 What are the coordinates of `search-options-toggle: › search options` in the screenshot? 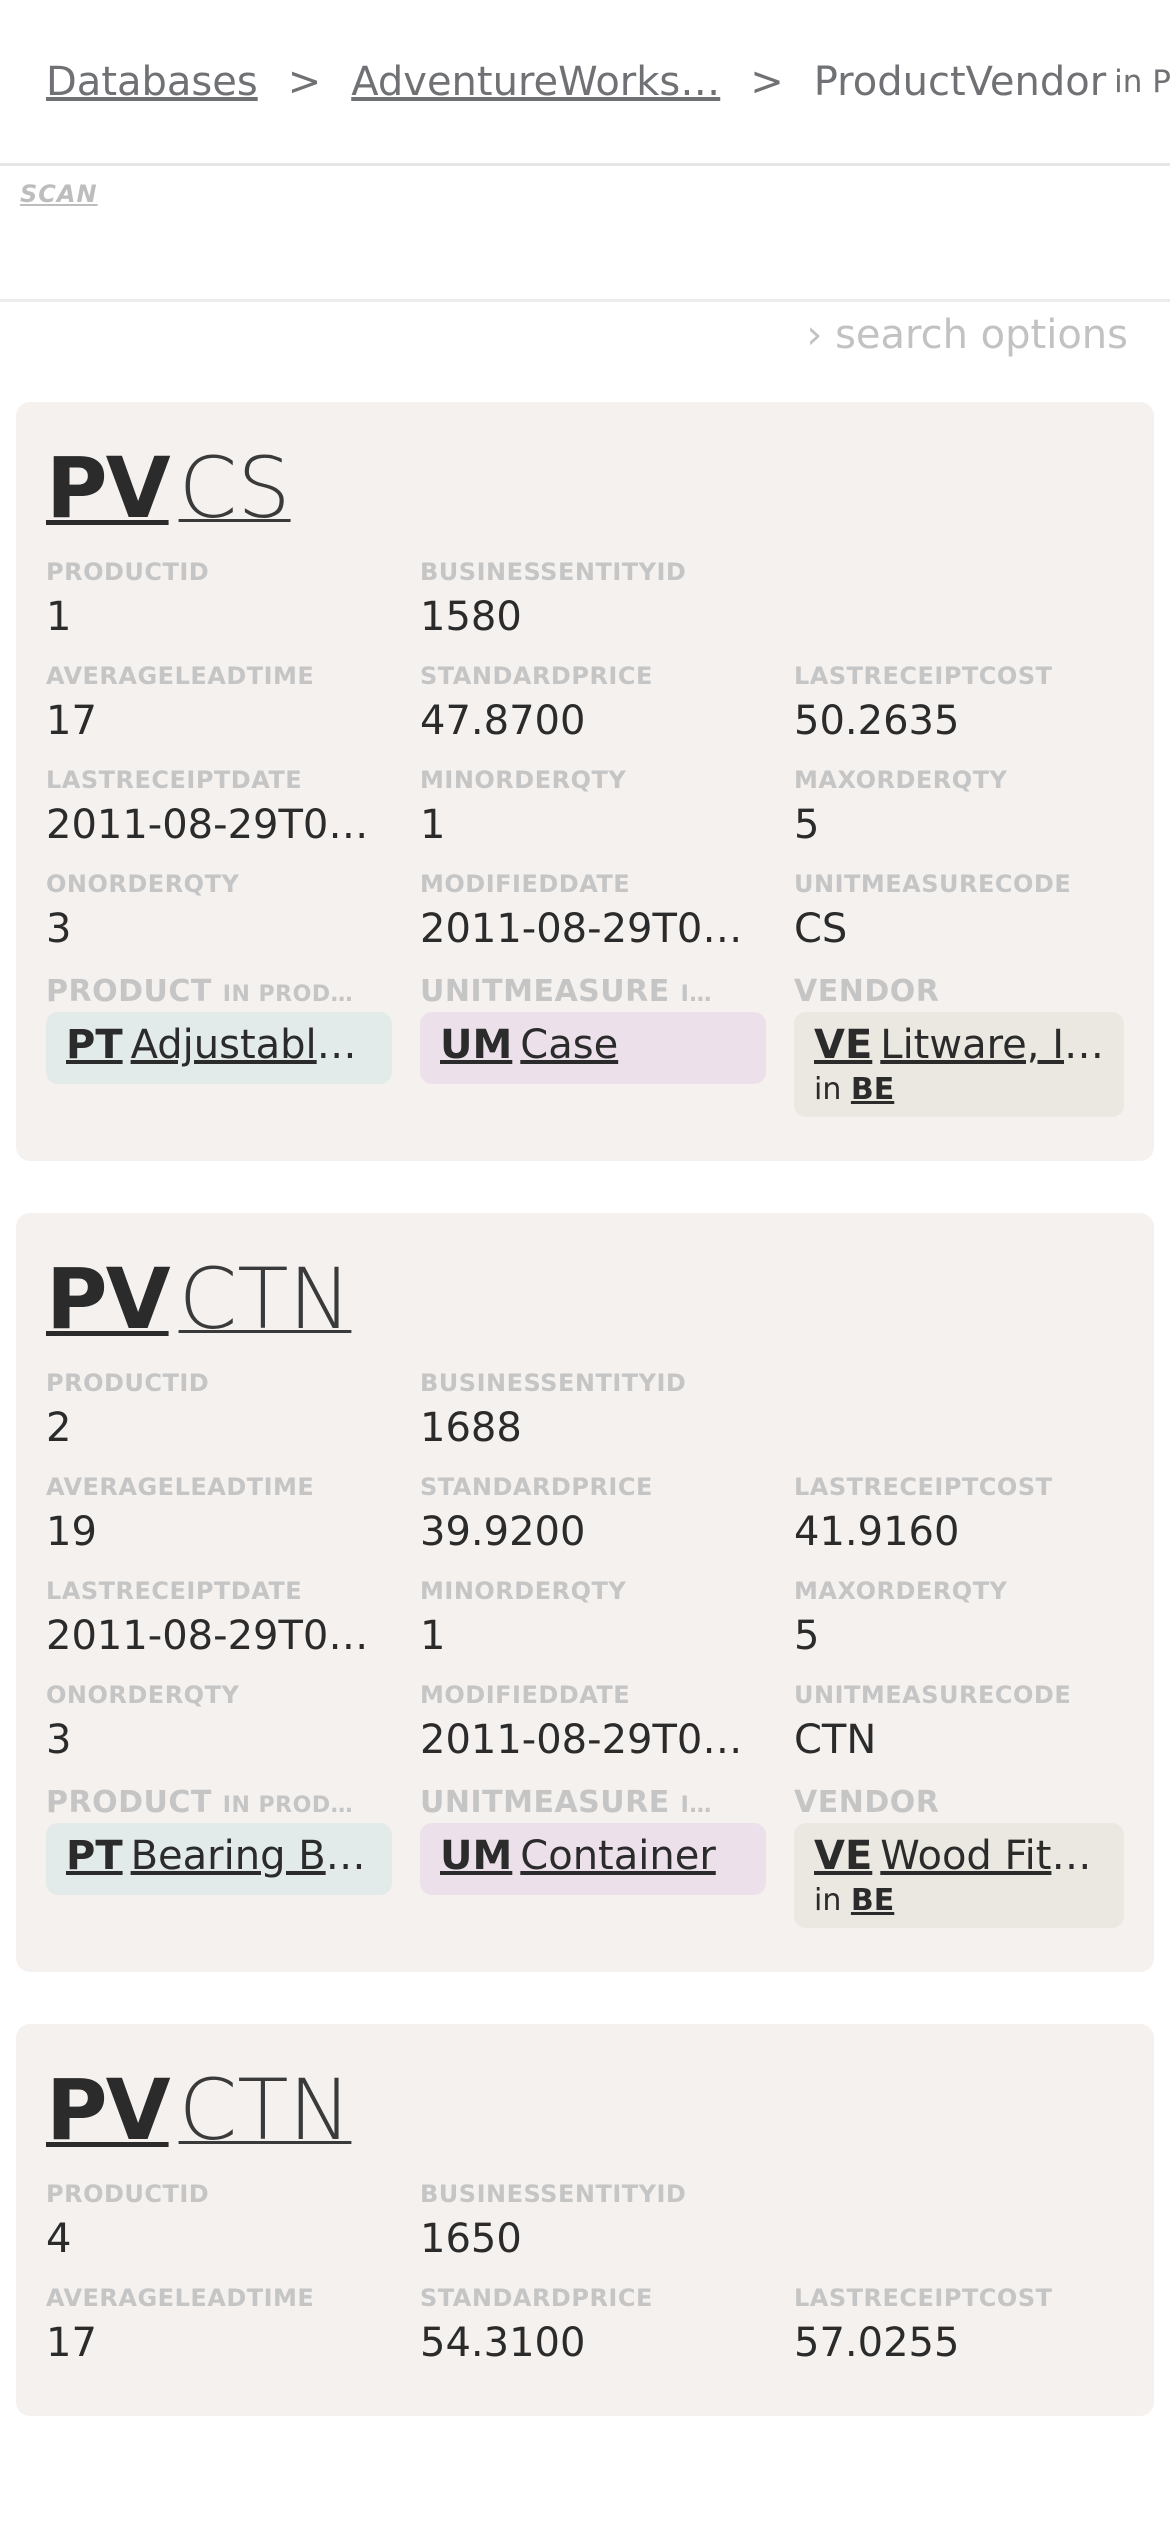 It's located at (967, 335).